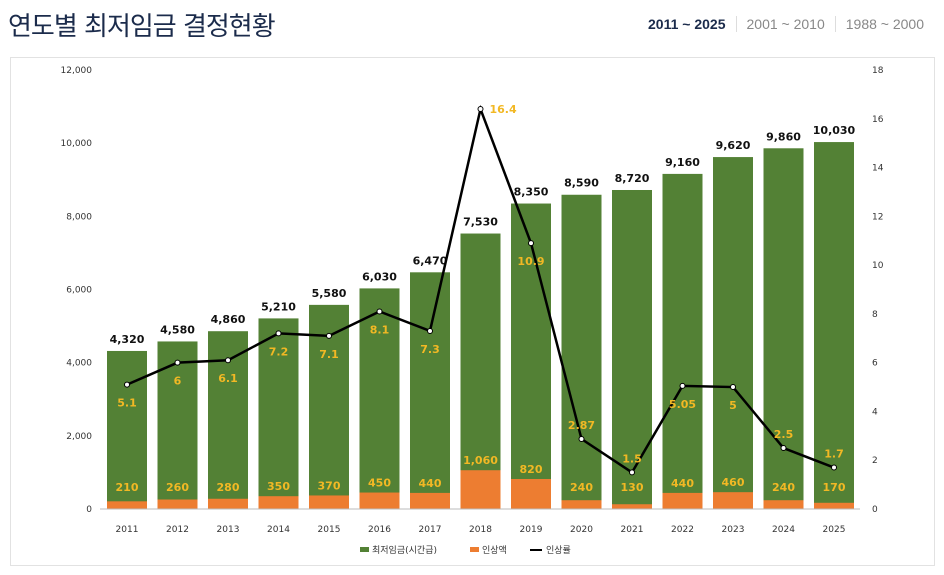 The image size is (944, 575). Describe the element at coordinates (877, 217) in the screenshot. I see `y2-tick-label: 12` at that location.